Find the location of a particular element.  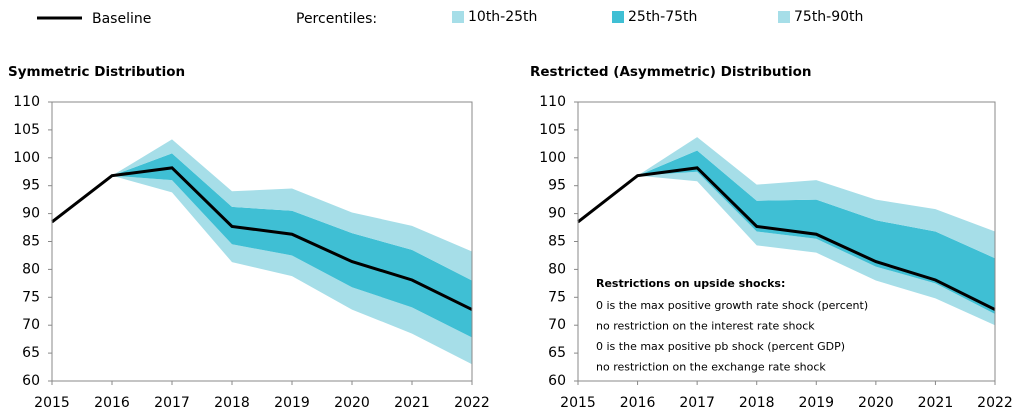

chart-title: Restricted (Asymmetric) Distribution is located at coordinates (671, 72).